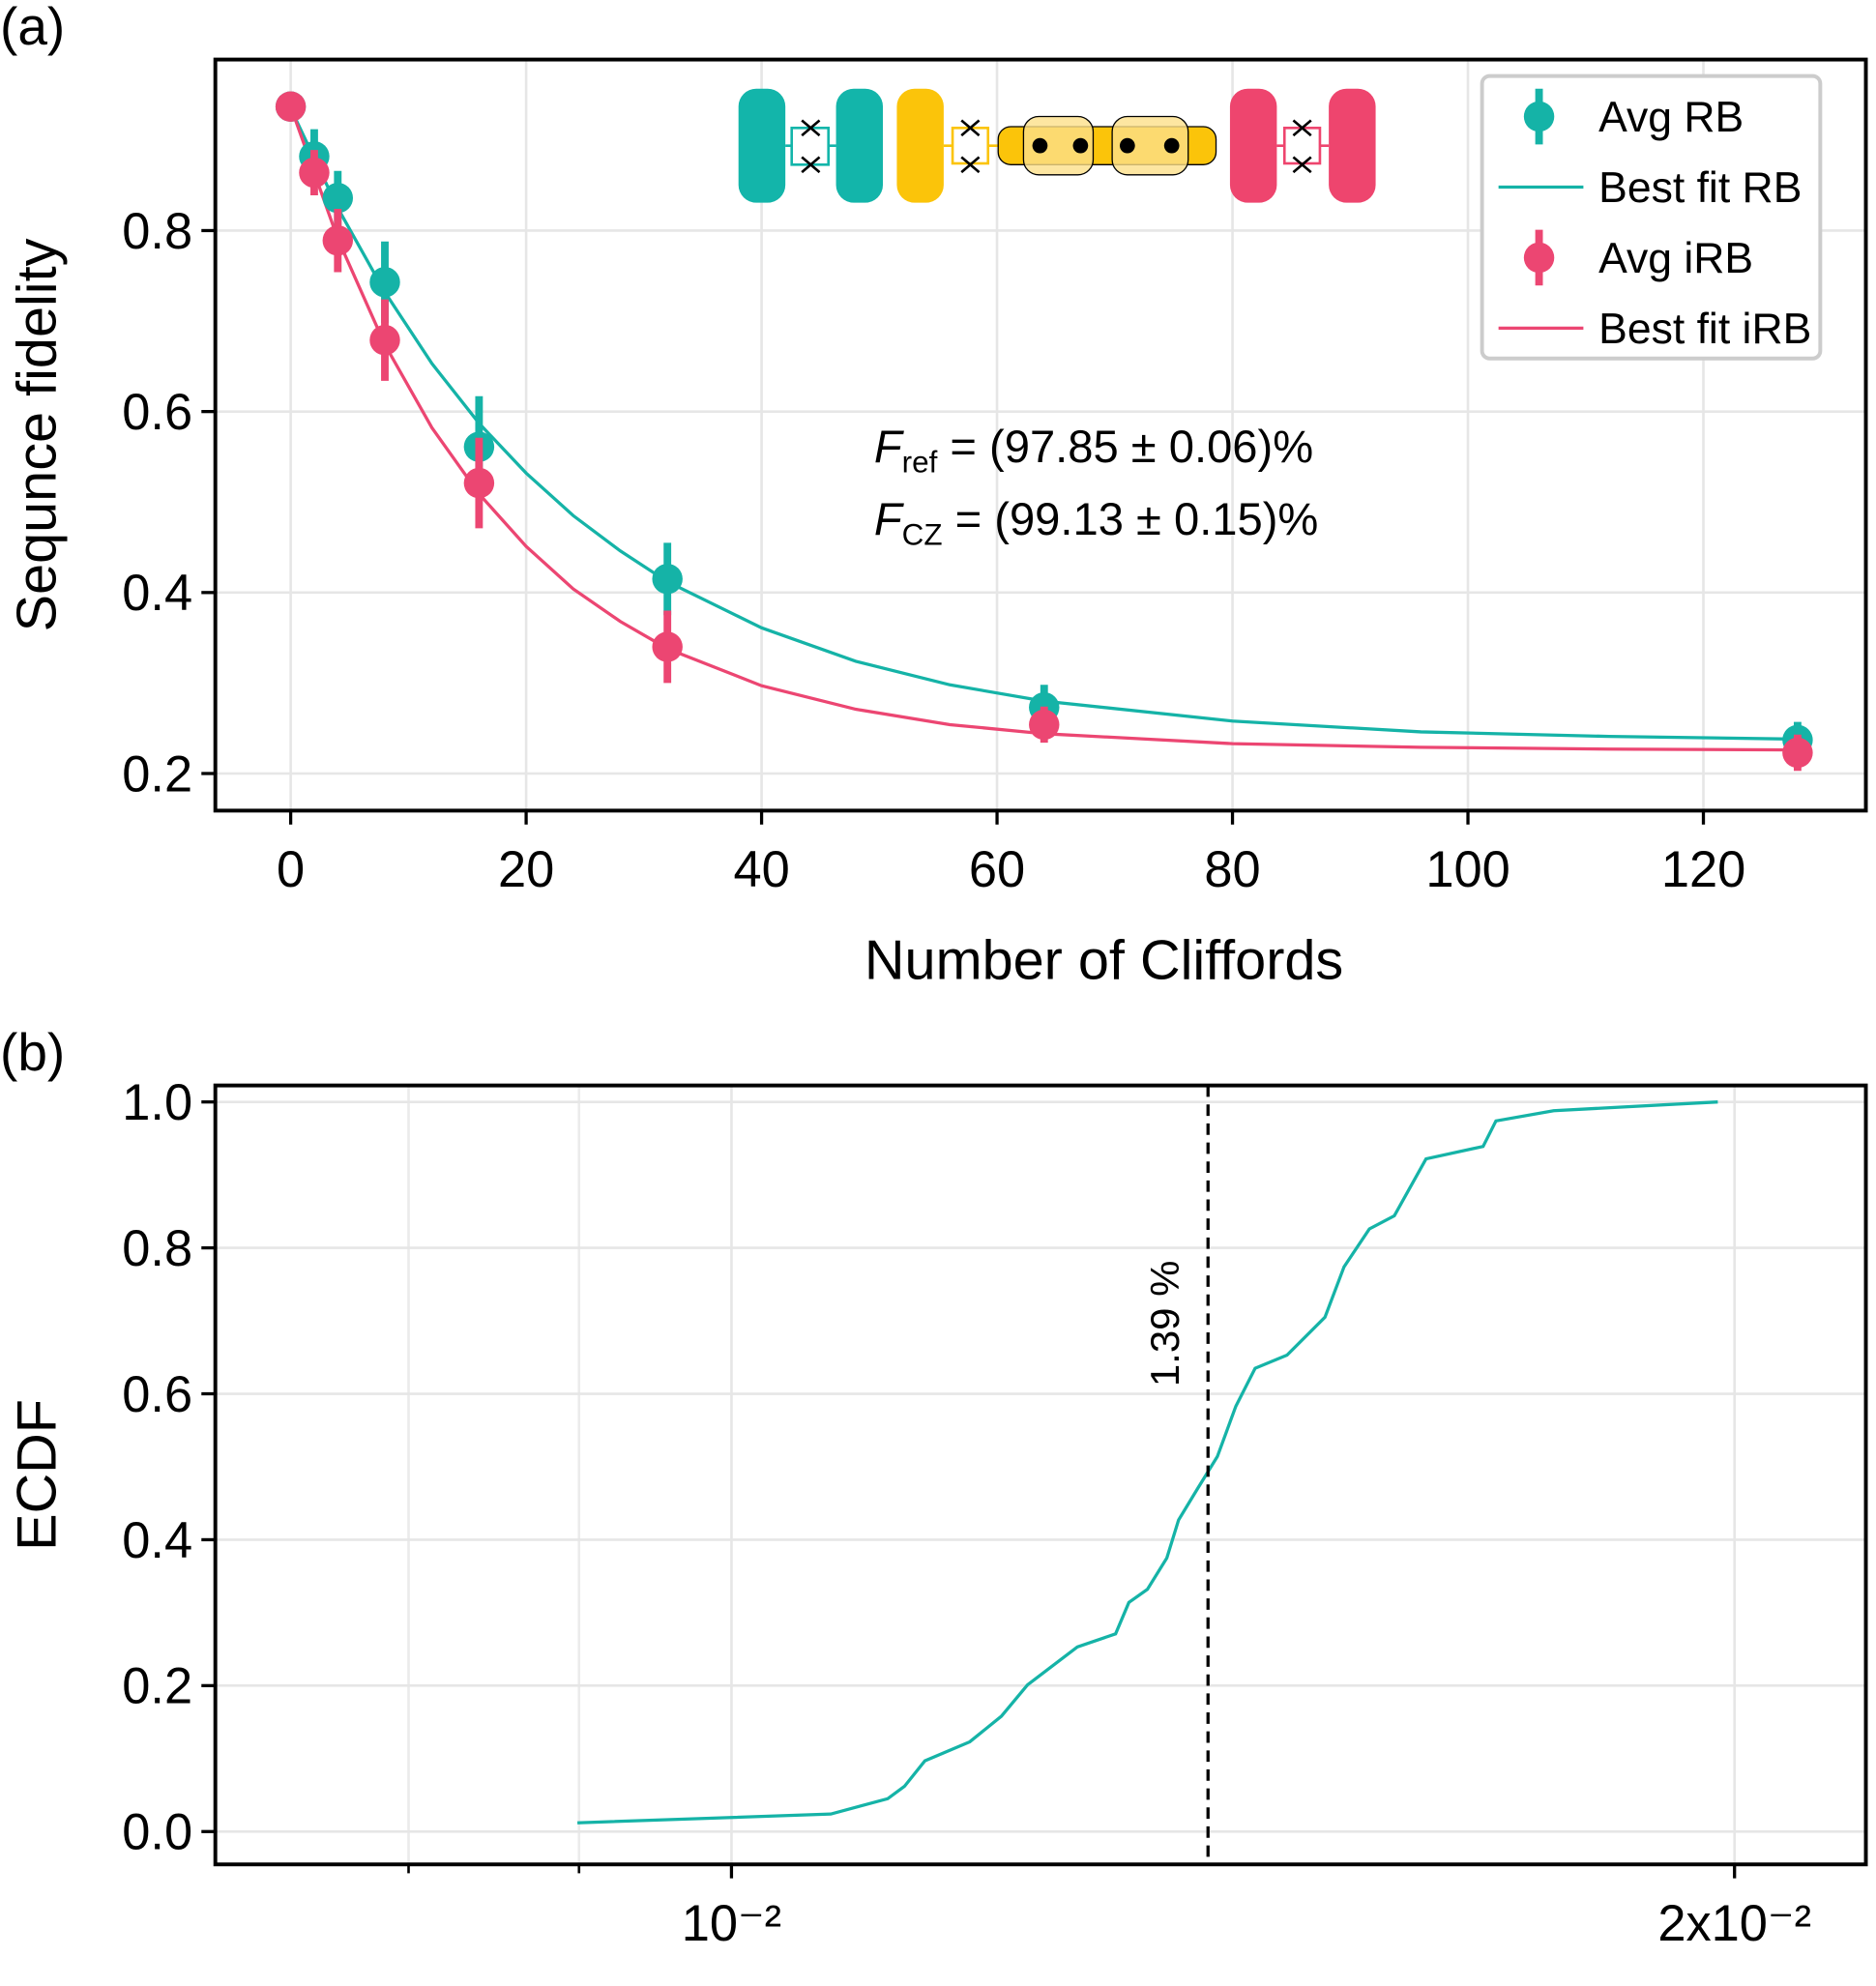 The height and width of the screenshot is (1986, 1876). Describe the element at coordinates (1675, 258) in the screenshot. I see `legend-label: Avg iRB` at that location.